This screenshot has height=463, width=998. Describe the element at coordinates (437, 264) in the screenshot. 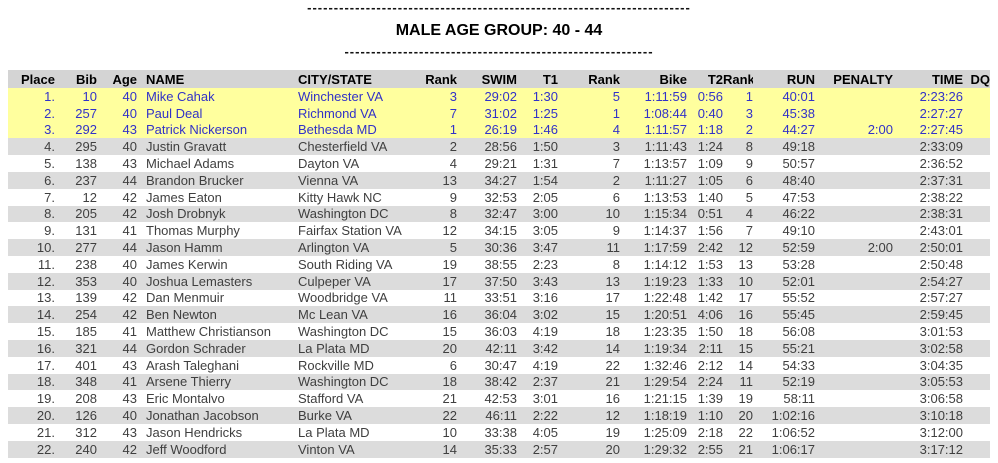

I see `cell-swim_rank: 19` at that location.